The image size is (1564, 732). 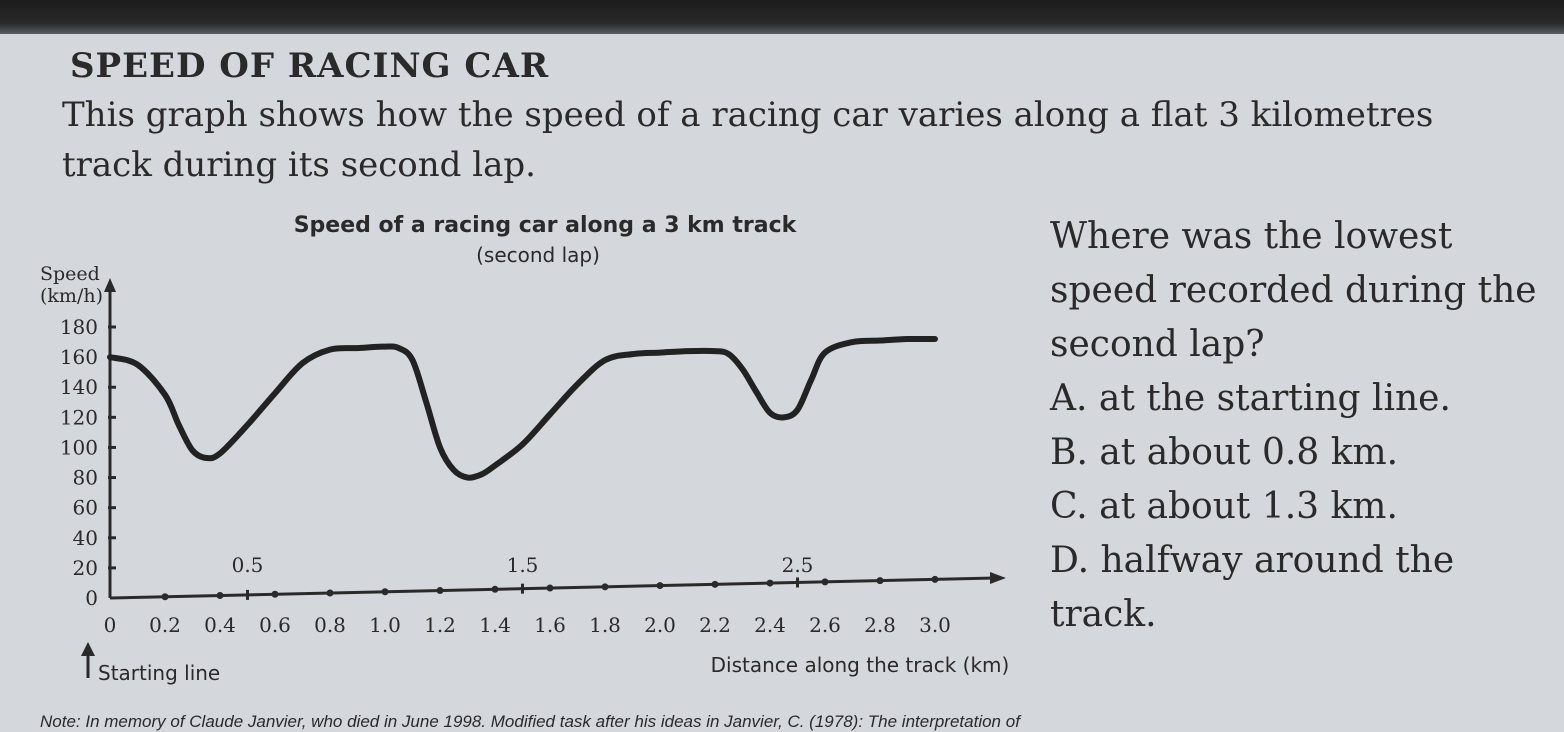 I want to click on starting-line-label: Starting line, so click(x=159, y=673).